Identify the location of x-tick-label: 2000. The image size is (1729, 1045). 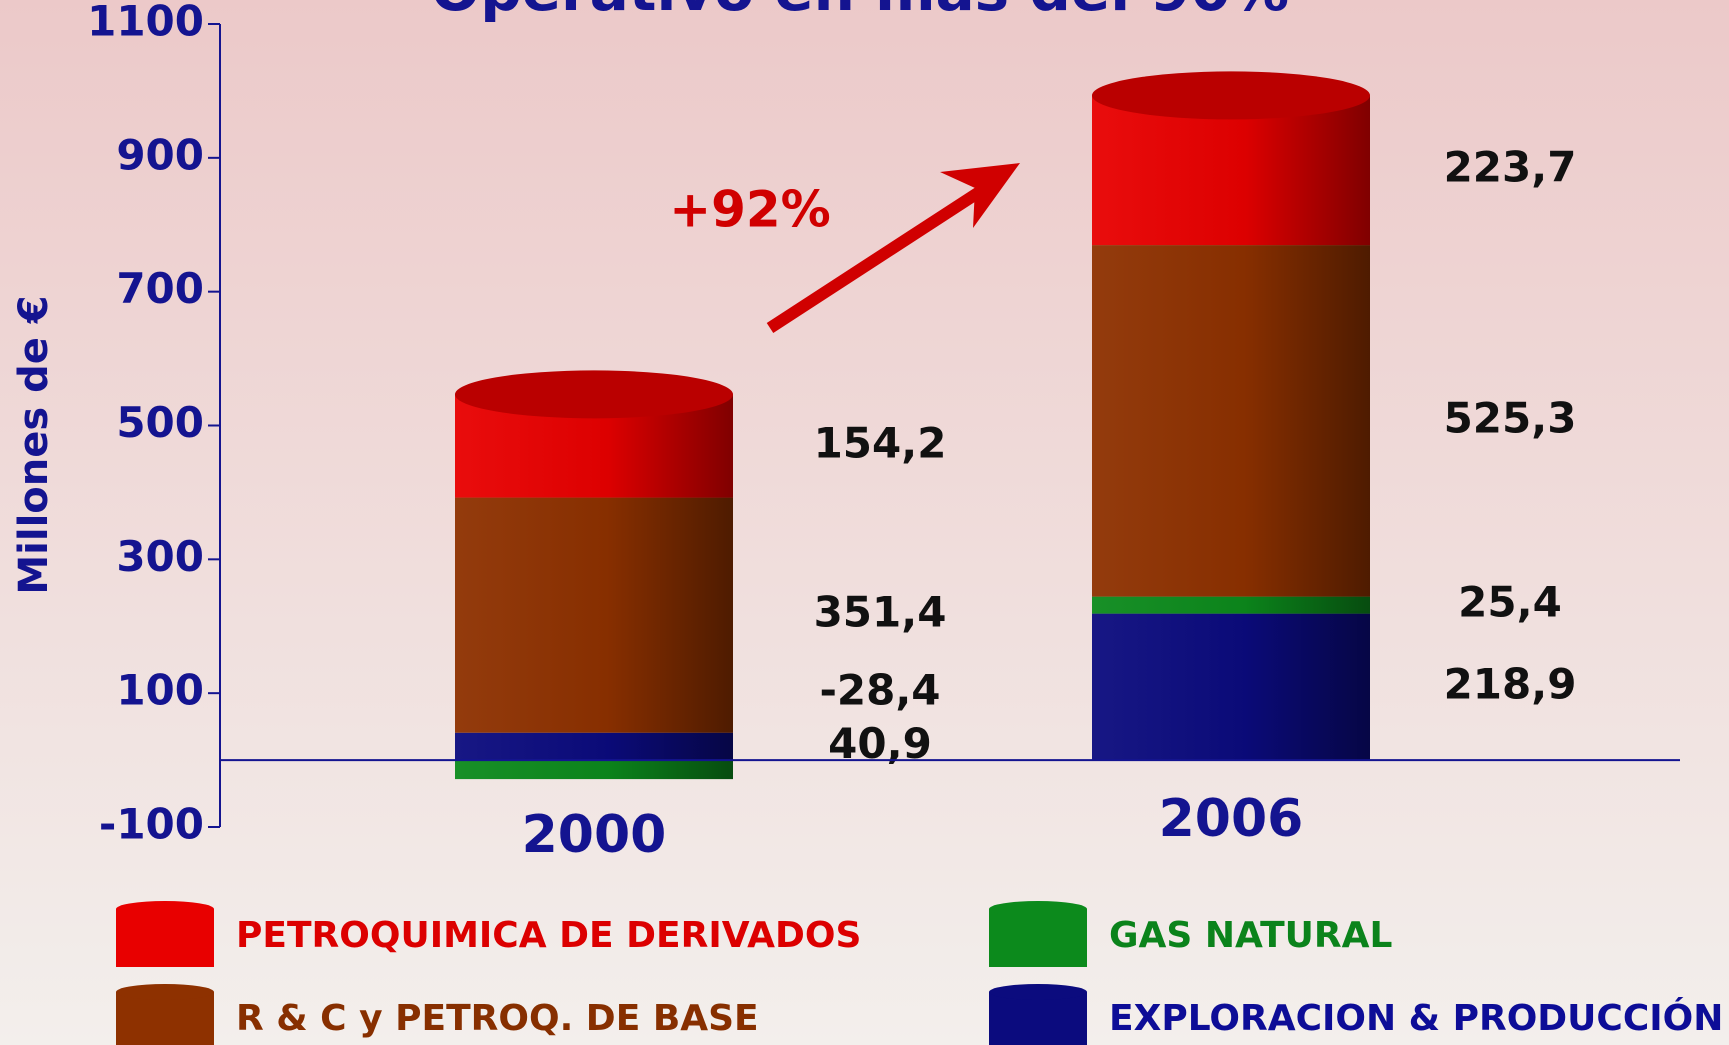
(594, 835).